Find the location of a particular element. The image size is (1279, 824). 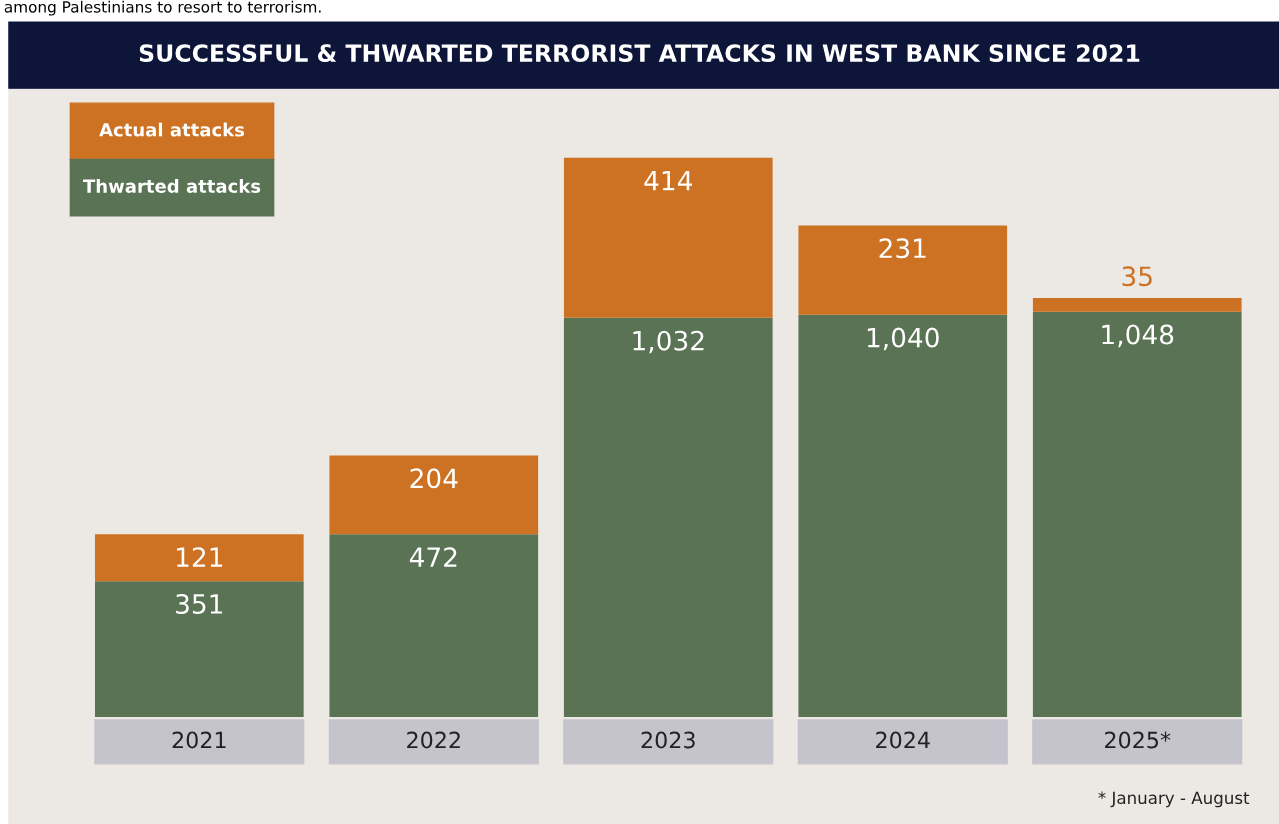

data-label: 1,032 is located at coordinates (668, 342).